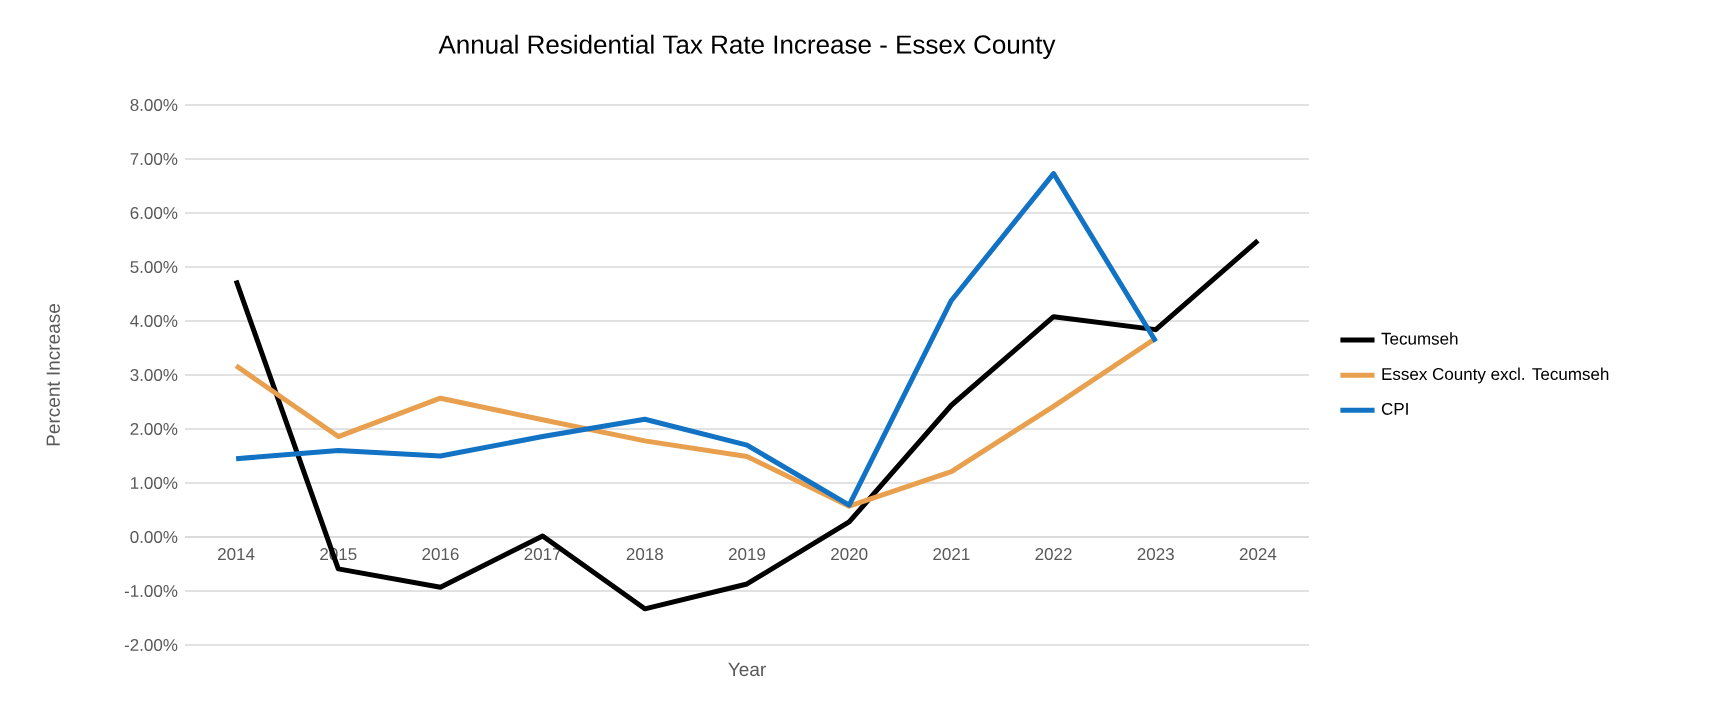 The width and height of the screenshot is (1711, 713). I want to click on x-tick-label: 2014, so click(236, 554).